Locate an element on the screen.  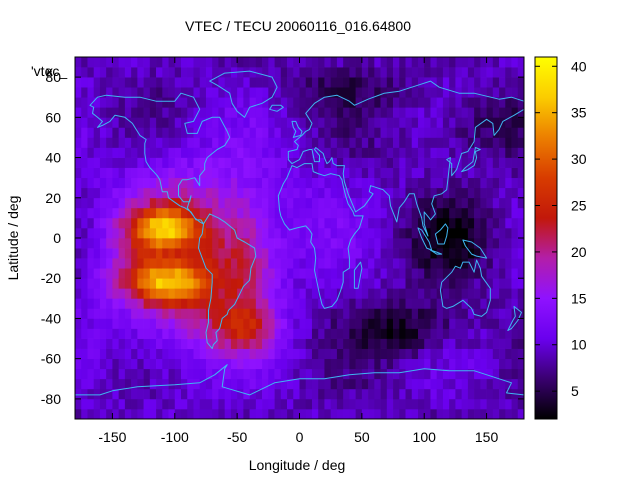
y-tick-label: 40 is located at coordinates (53, 158).